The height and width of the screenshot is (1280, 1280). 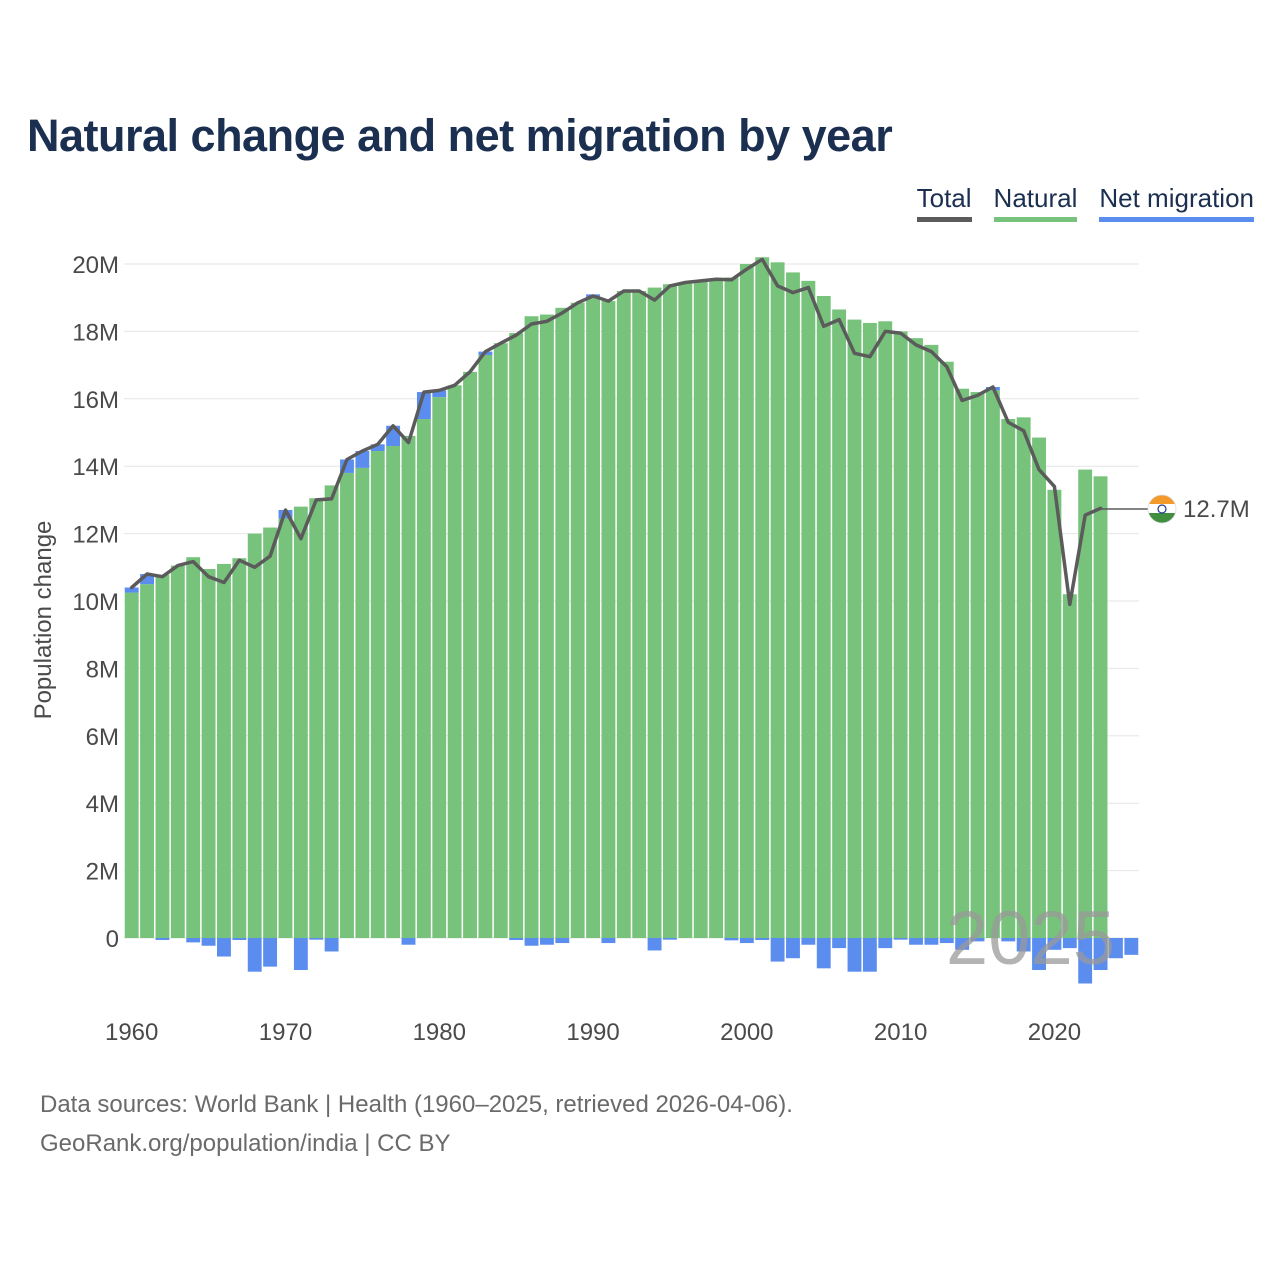 What do you see at coordinates (762, 597) in the screenshot?
I see `bar-natural-2001` at bounding box center [762, 597].